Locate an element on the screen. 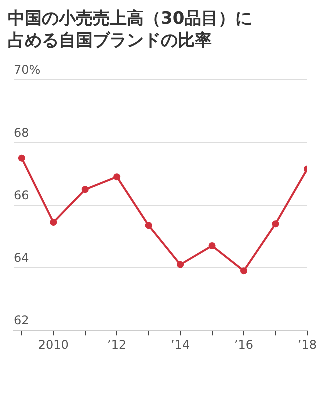 The width and height of the screenshot is (328, 406). y-tick-label: 62 is located at coordinates (22, 321).